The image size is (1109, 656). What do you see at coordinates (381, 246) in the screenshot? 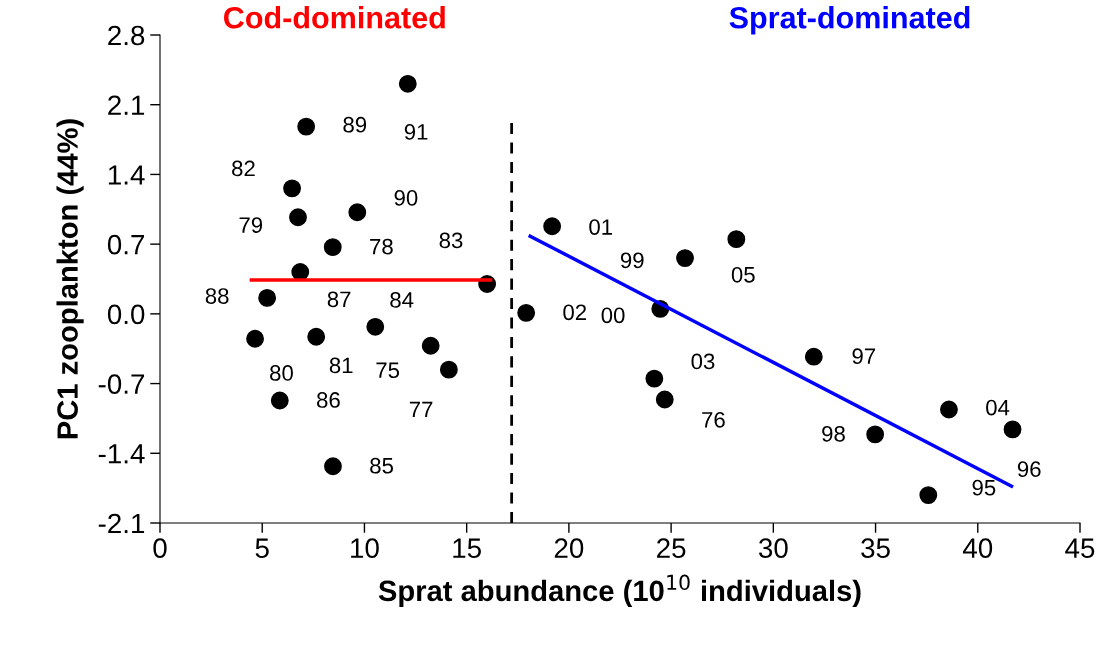
I see `annotation: 78` at bounding box center [381, 246].